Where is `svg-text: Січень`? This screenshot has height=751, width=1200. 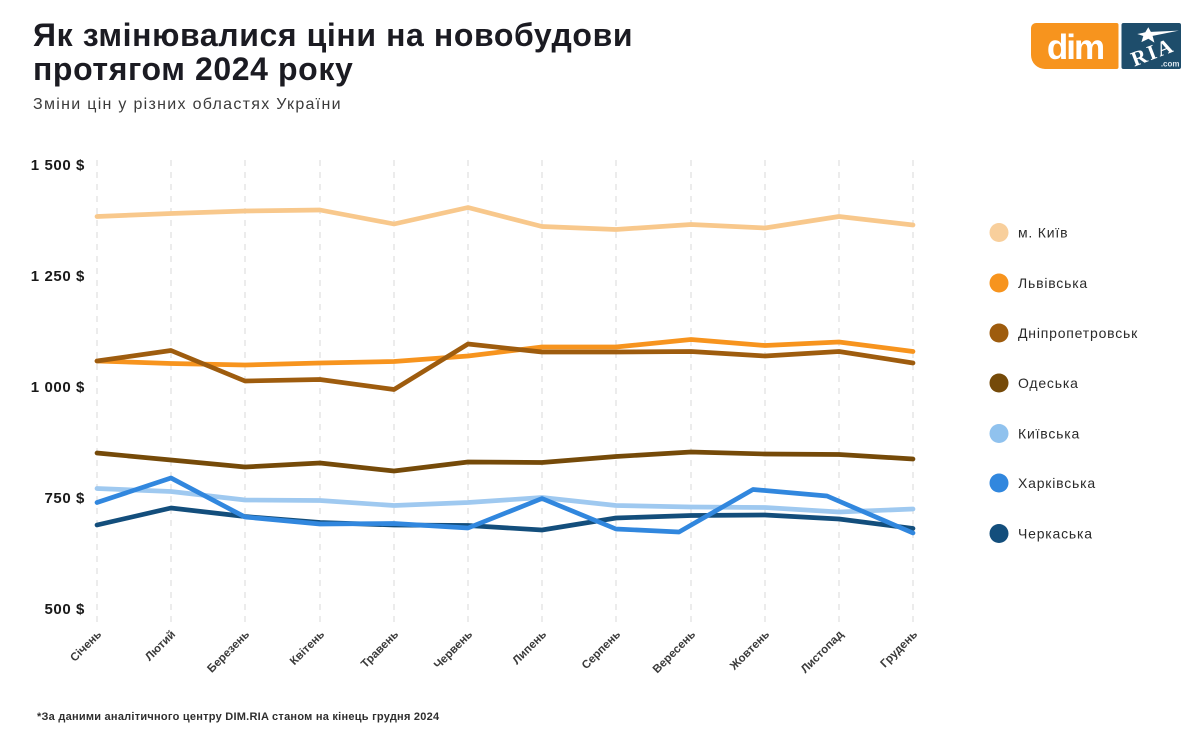 svg-text: Січень is located at coordinates (86, 647).